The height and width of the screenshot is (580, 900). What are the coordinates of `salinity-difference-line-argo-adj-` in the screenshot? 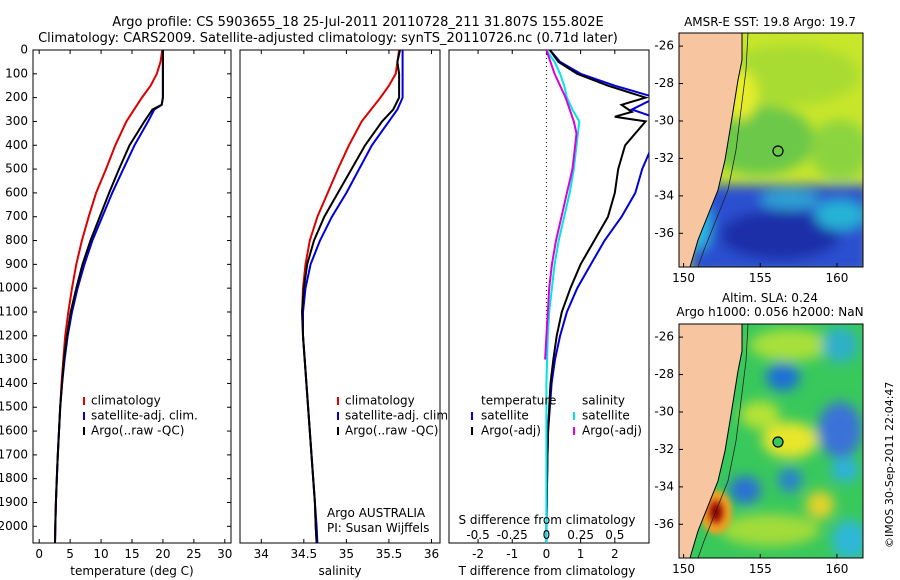 It's located at (561, 205).